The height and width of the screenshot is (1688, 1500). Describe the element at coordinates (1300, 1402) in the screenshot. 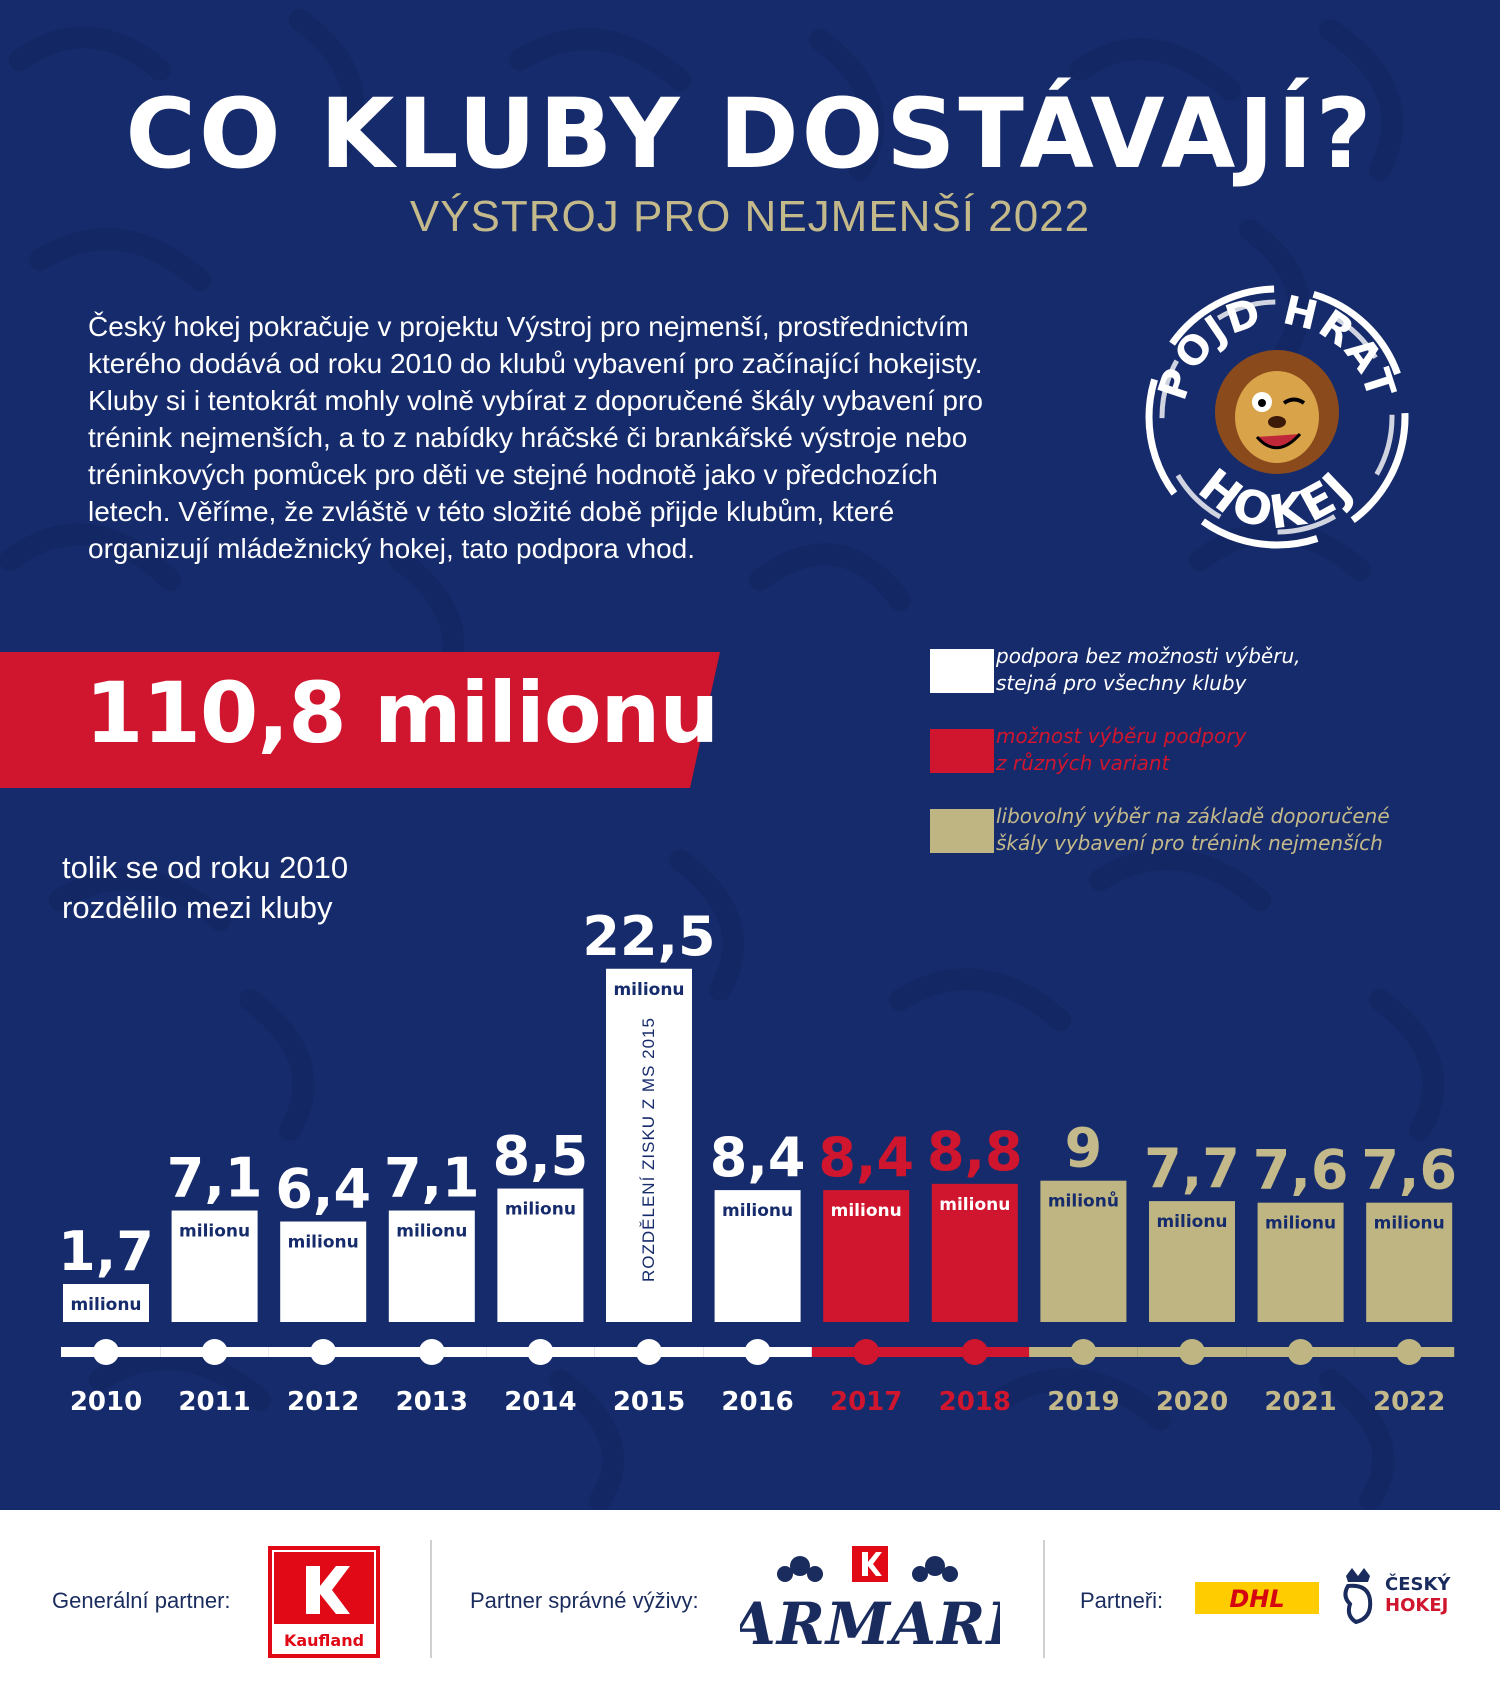

I see `x-tick-label: 2021` at that location.